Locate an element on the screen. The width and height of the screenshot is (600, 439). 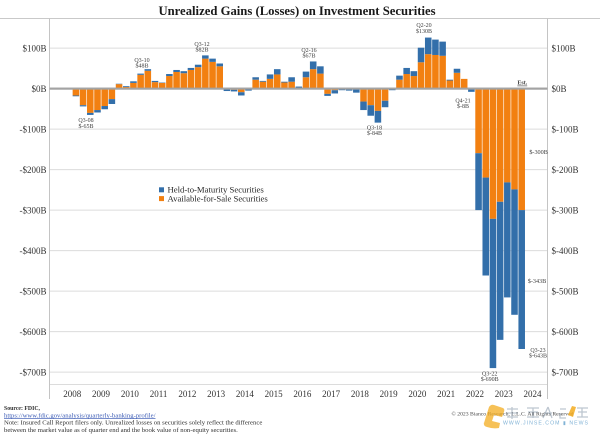
svg-text: Source: FDIC, is located at coordinates (22, 409).